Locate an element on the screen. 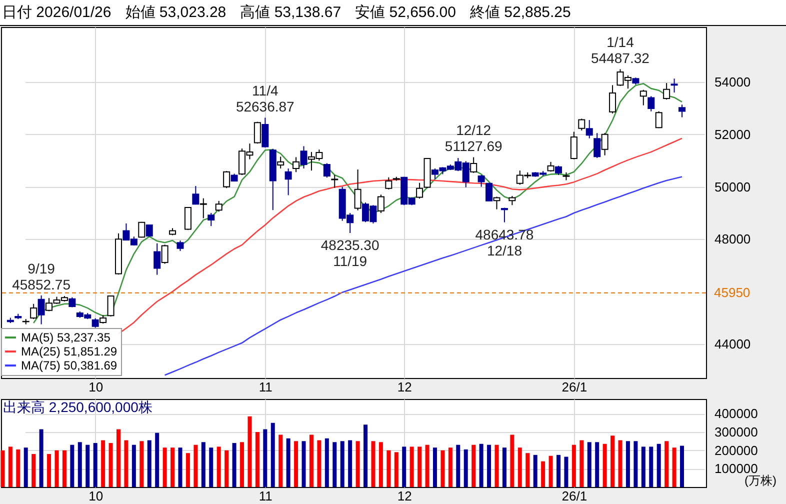  y-tick-label: 50000 is located at coordinates (732, 186).